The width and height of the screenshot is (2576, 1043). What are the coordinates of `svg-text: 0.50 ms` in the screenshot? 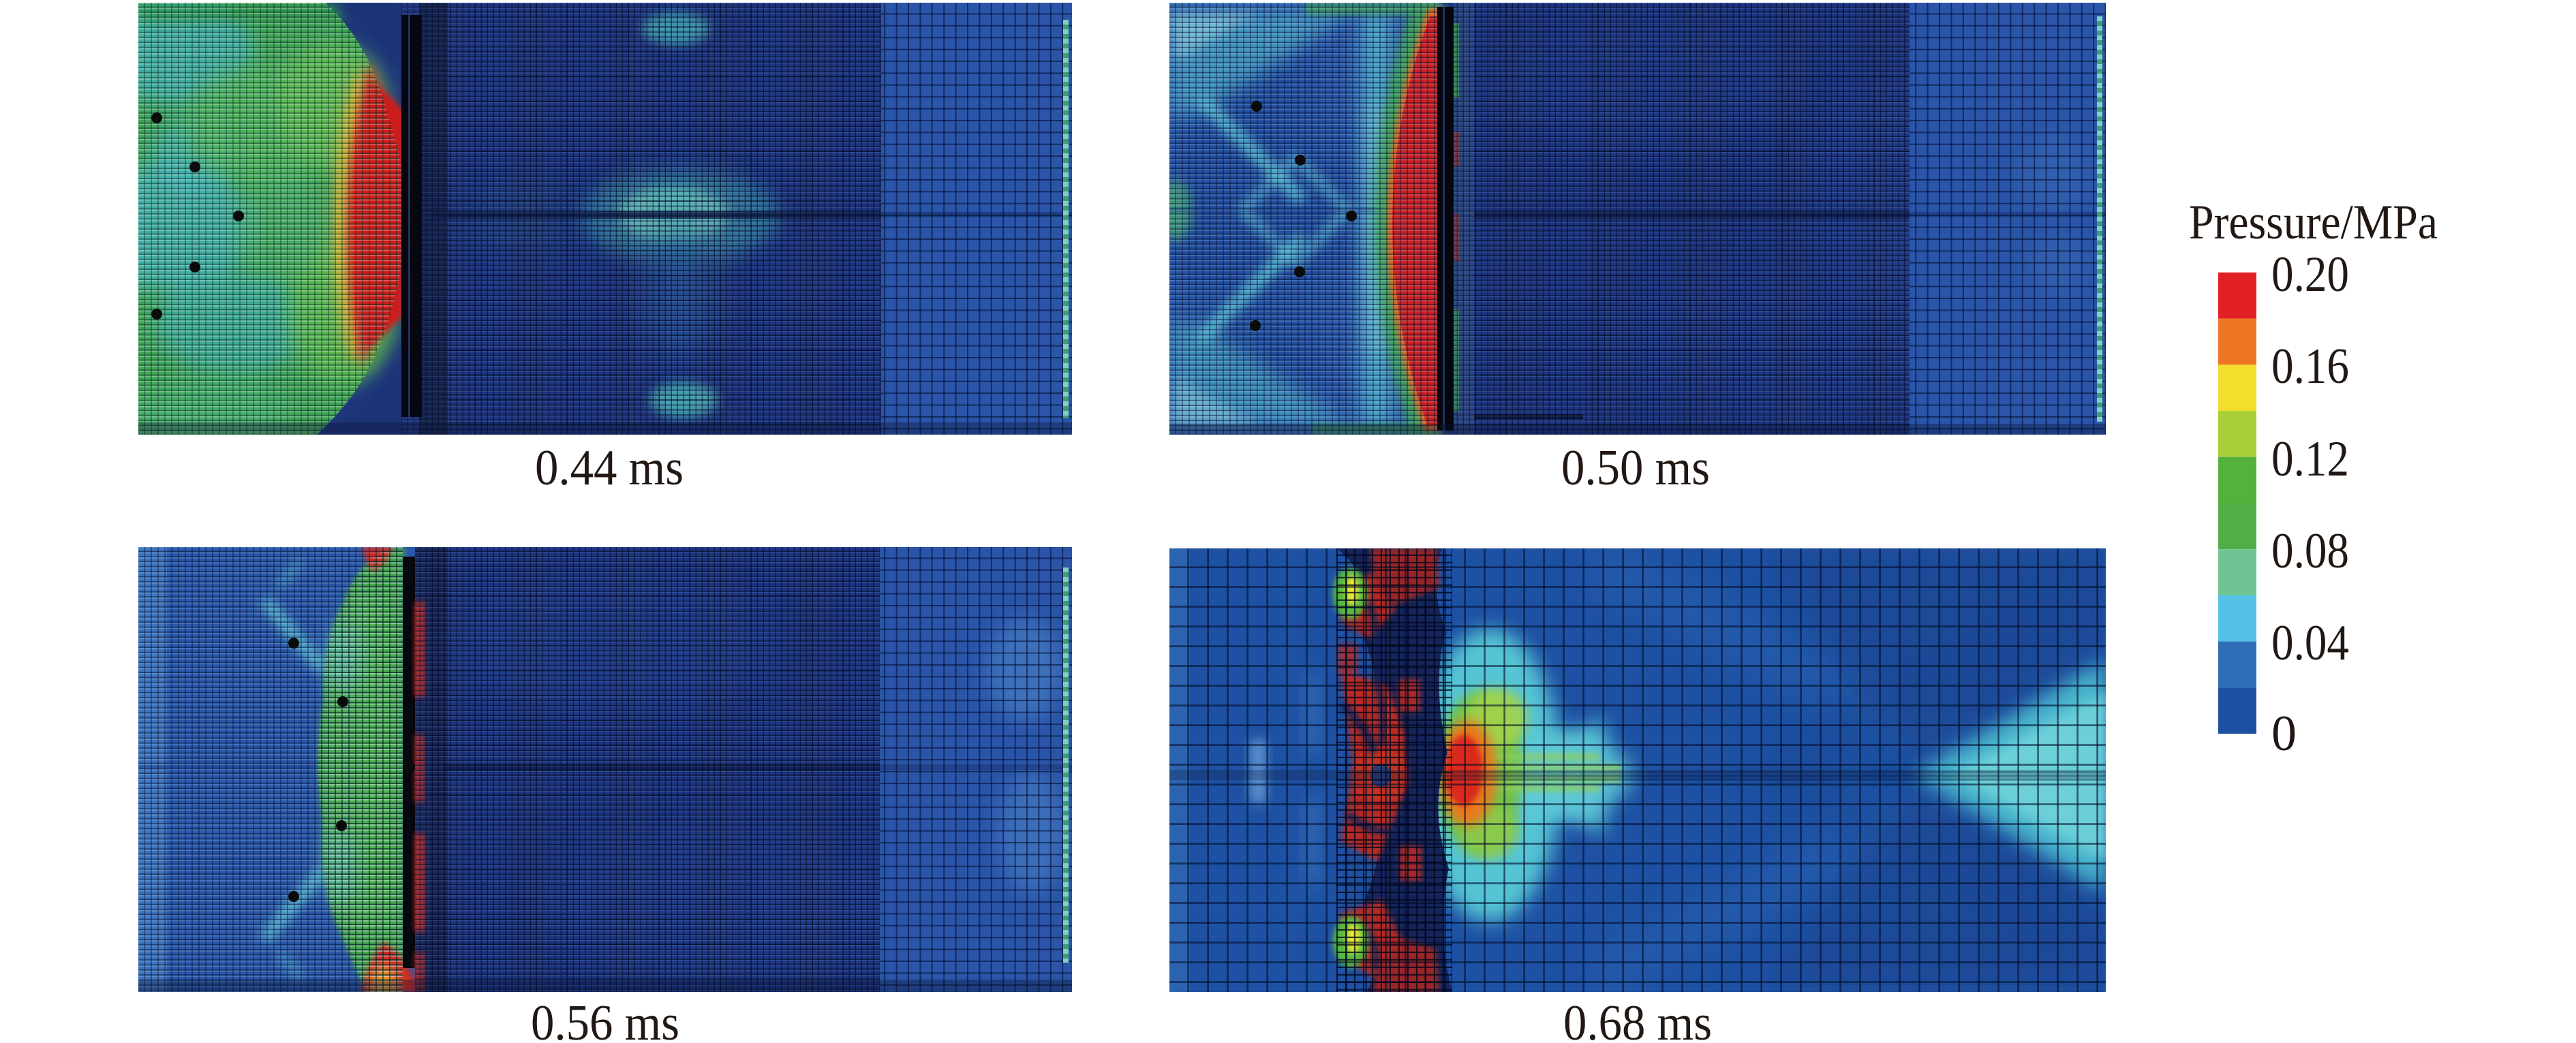 It's located at (1635, 468).